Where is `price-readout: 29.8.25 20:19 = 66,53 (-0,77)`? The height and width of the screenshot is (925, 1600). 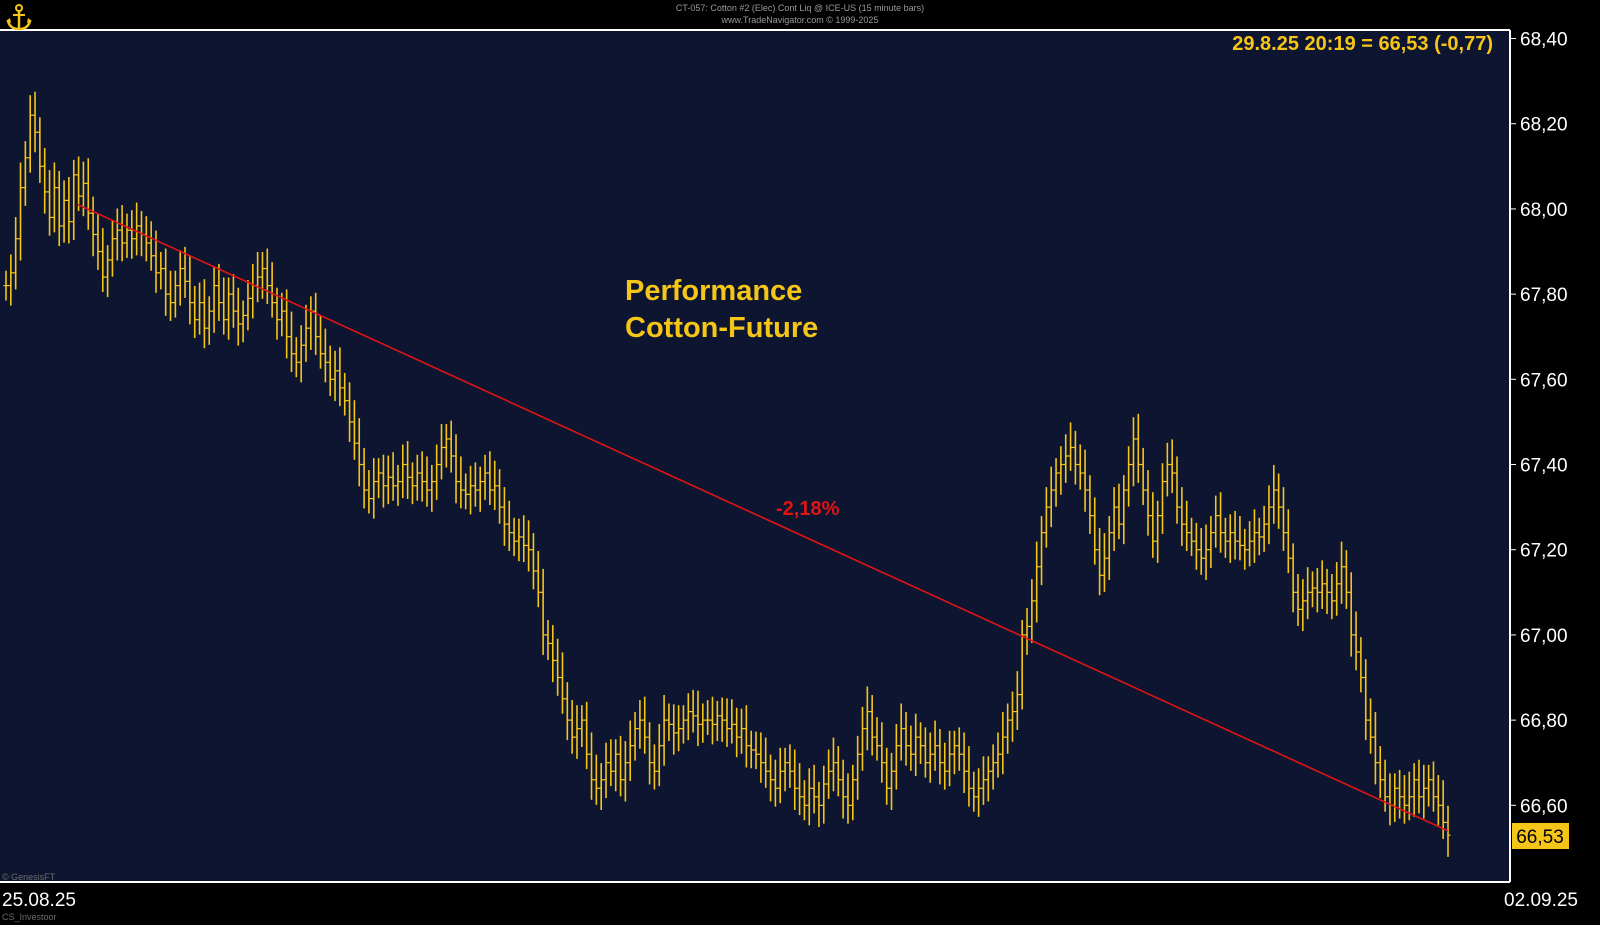
price-readout: 29.8.25 20:19 = 66,53 (-0,77) is located at coordinates (1362, 44).